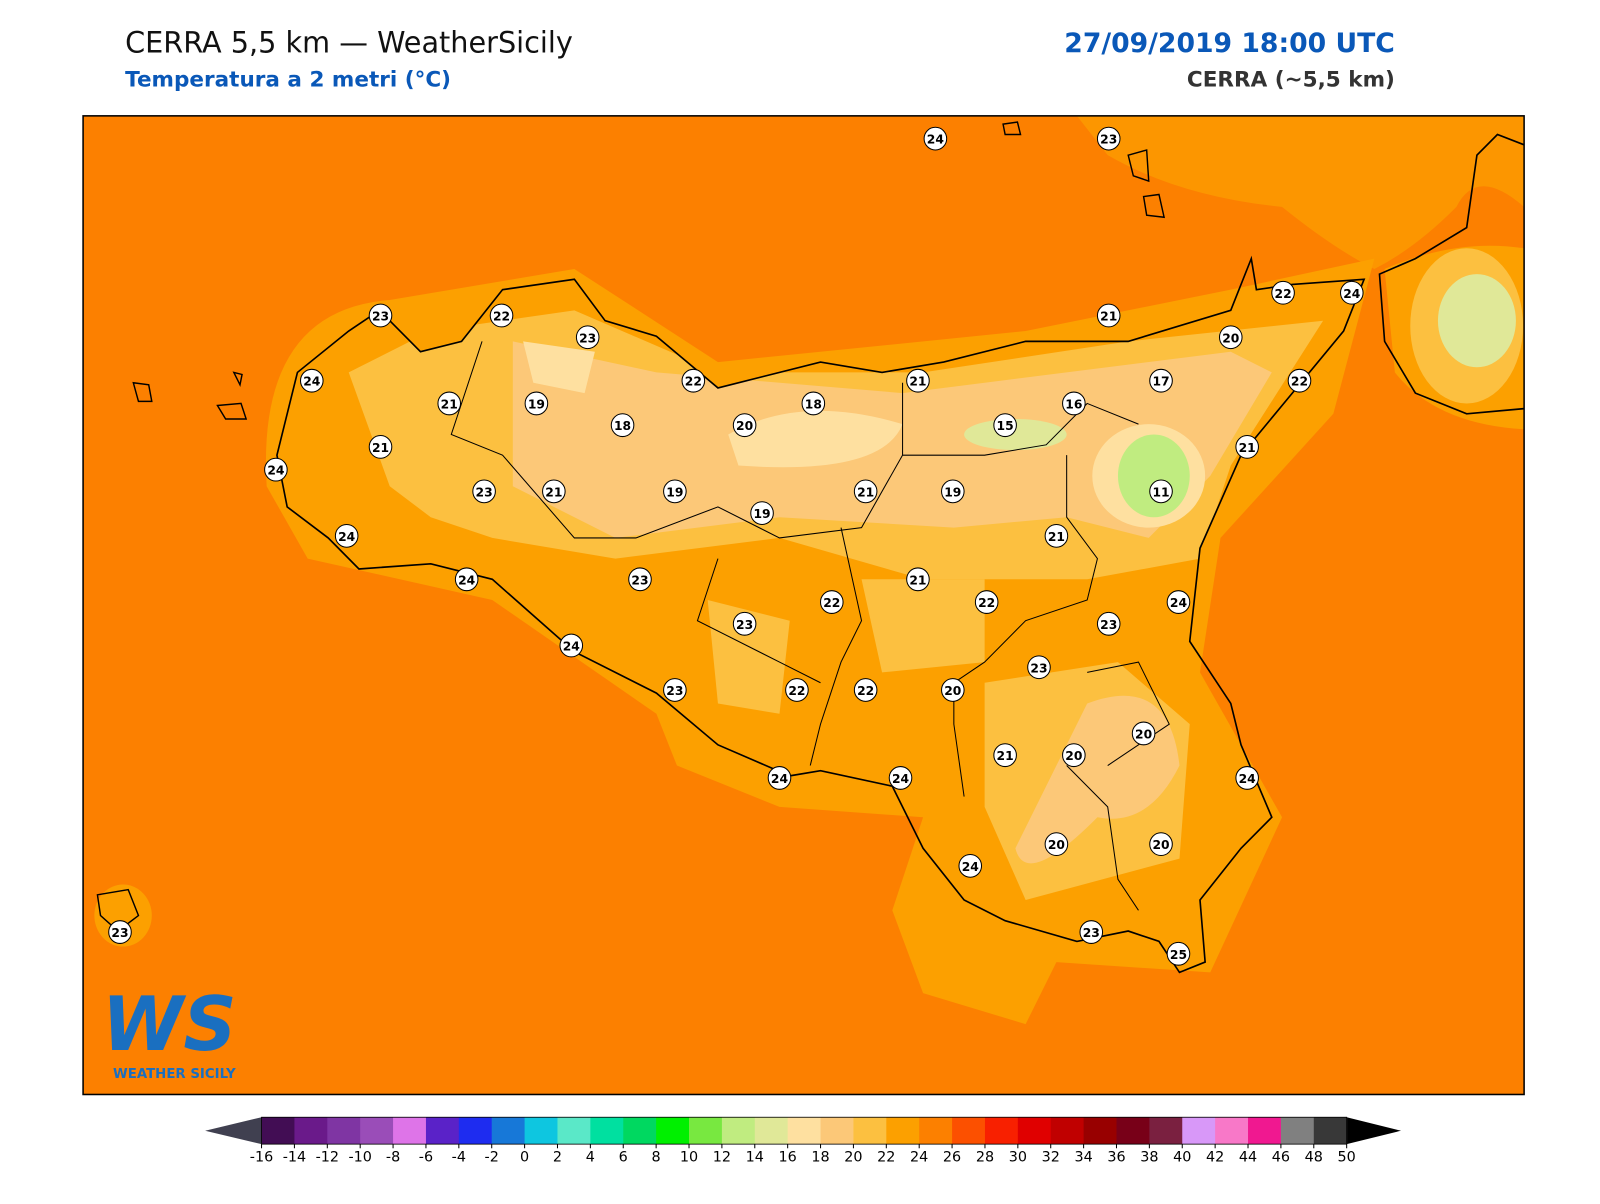  Describe the element at coordinates (886, 1158) in the screenshot. I see `colorbar-tick-label: 22` at that location.